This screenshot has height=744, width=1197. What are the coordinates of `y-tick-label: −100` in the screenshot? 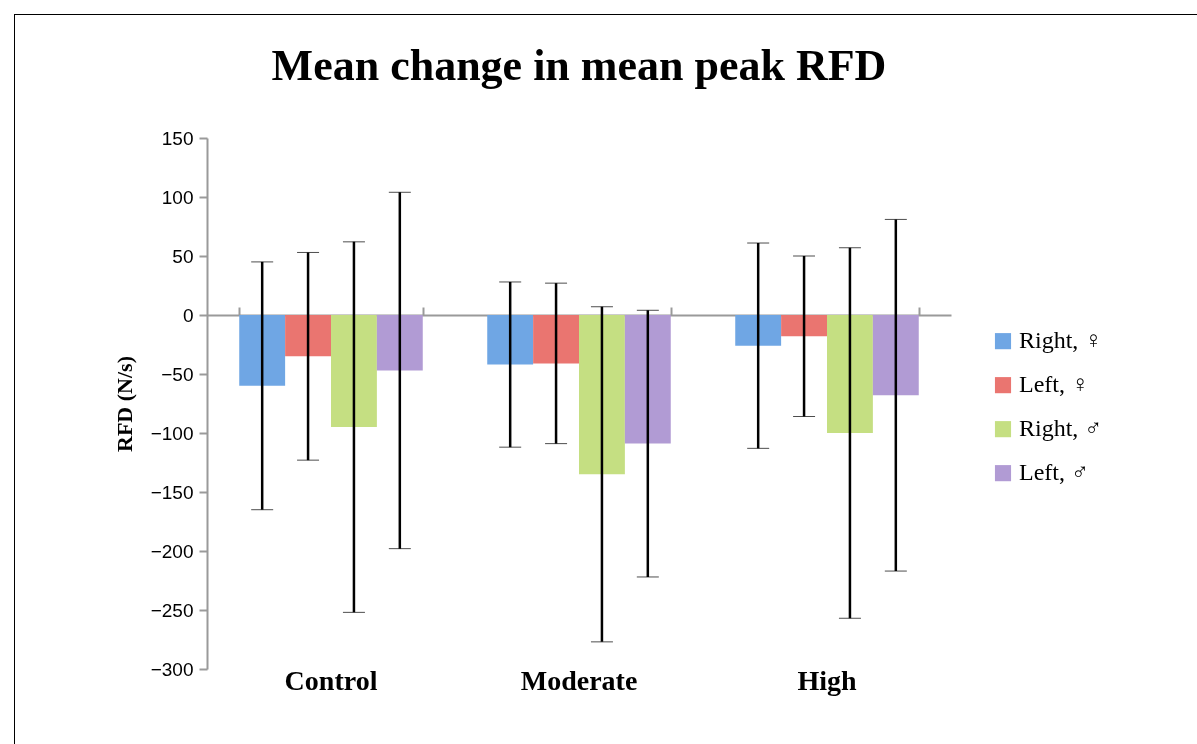 It's located at (172, 433).